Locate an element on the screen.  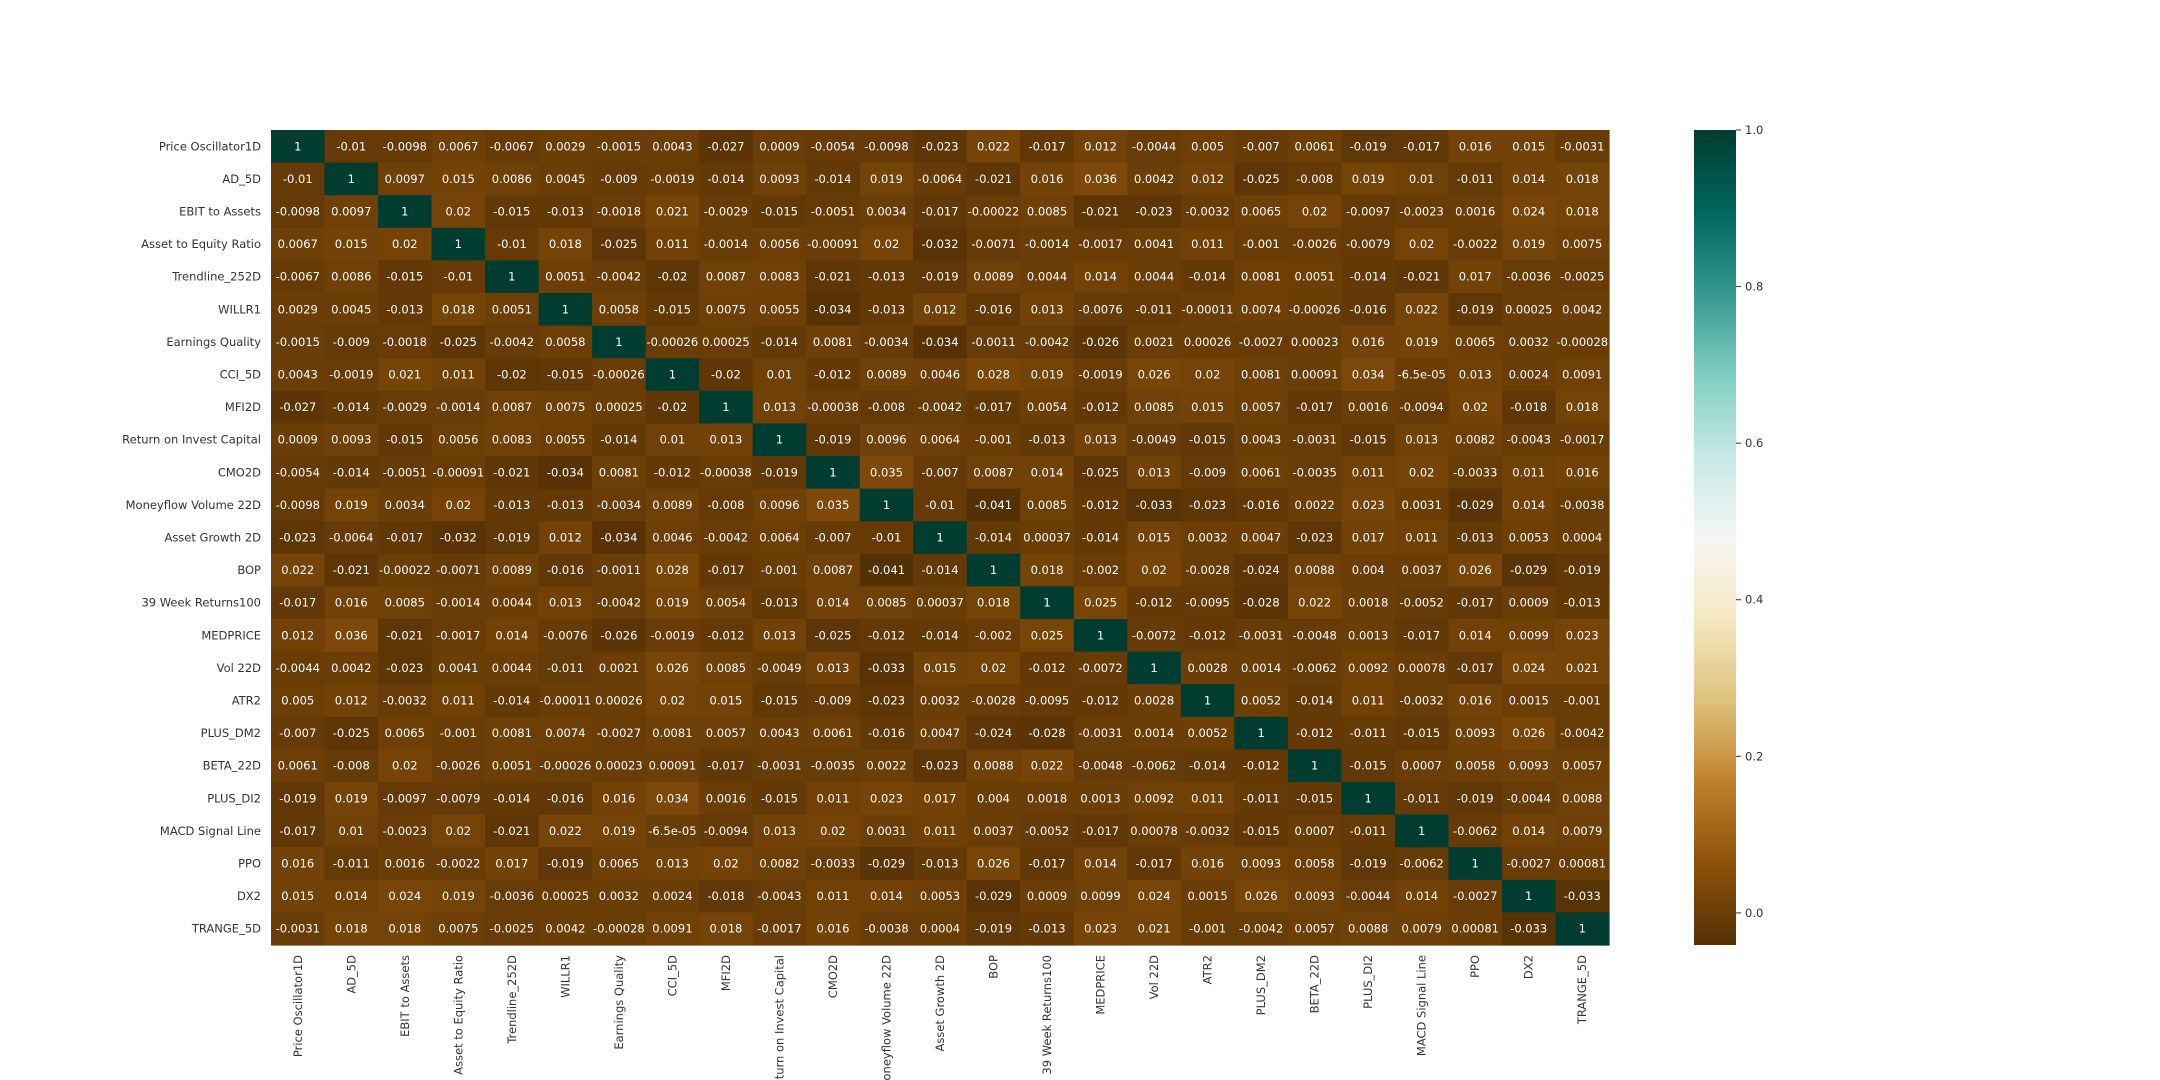
cell-value-label: -0.0042 is located at coordinates (940, 407).